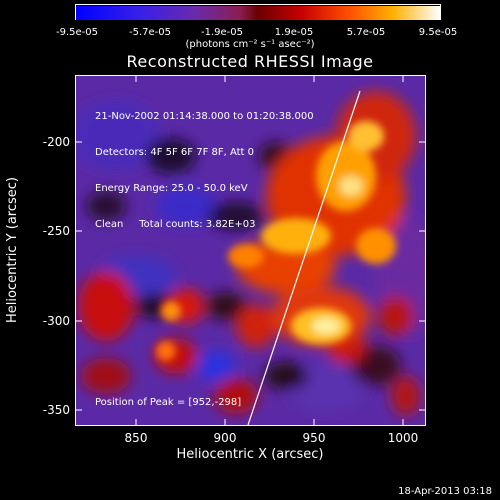 The height and width of the screenshot is (500, 500). What do you see at coordinates (175, 152) in the screenshot?
I see `info-detectors: Detectors: 4F 5F 6F 7F 8F, Att 0` at bounding box center [175, 152].